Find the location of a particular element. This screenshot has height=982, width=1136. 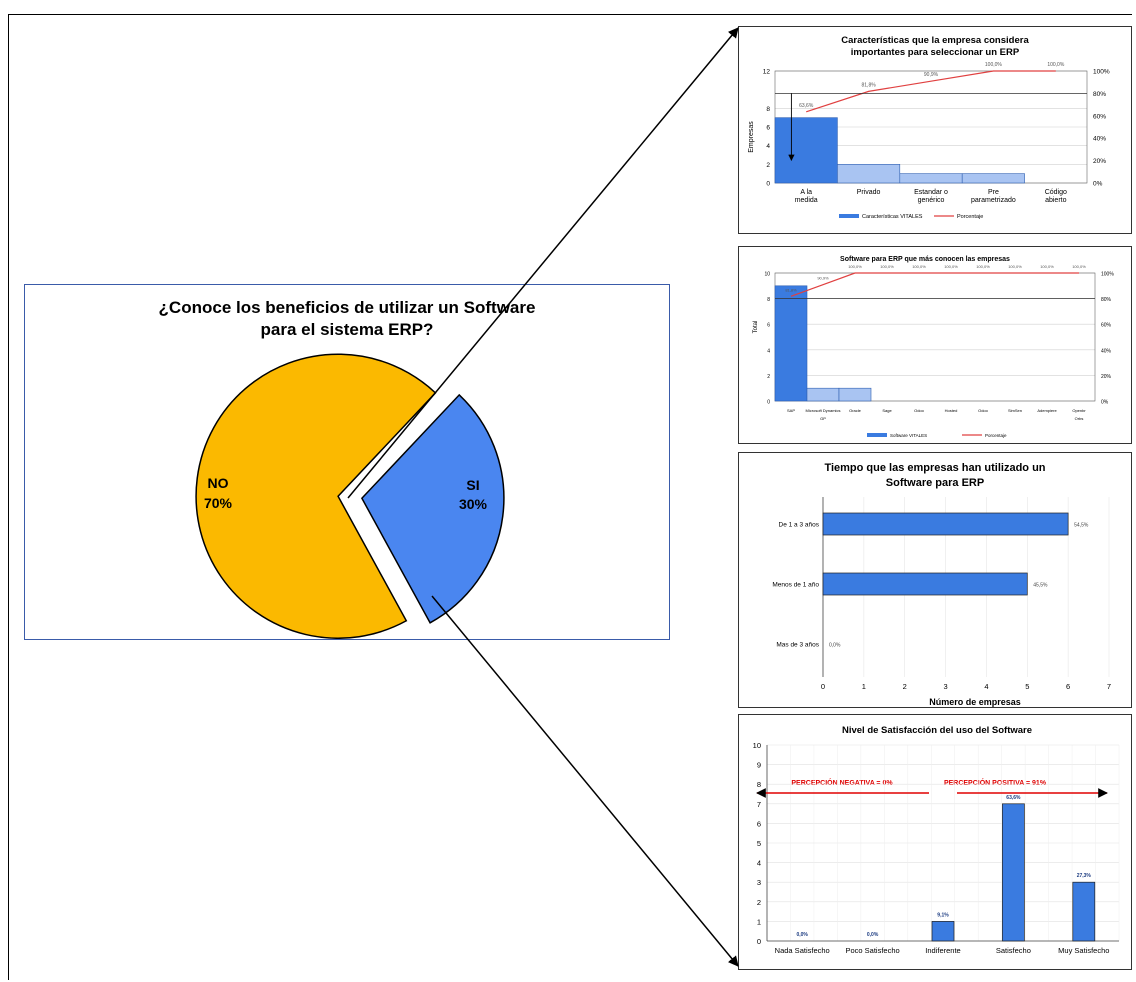

y2-tick-label: 0% is located at coordinates (1105, 403).